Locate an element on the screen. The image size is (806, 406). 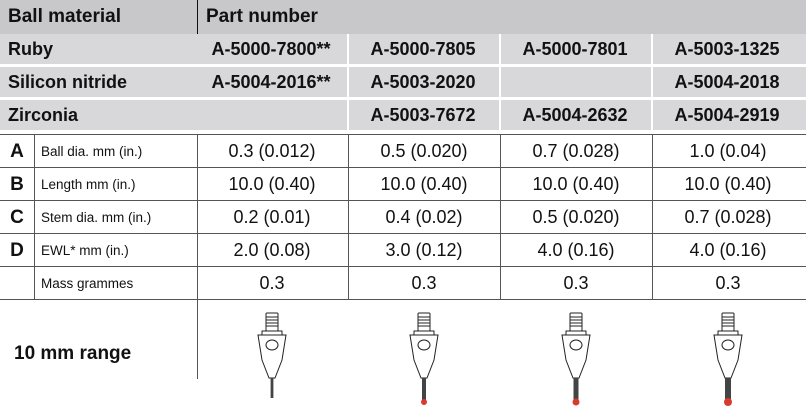
part-number-cell: A-5004-2018 is located at coordinates (727, 82).